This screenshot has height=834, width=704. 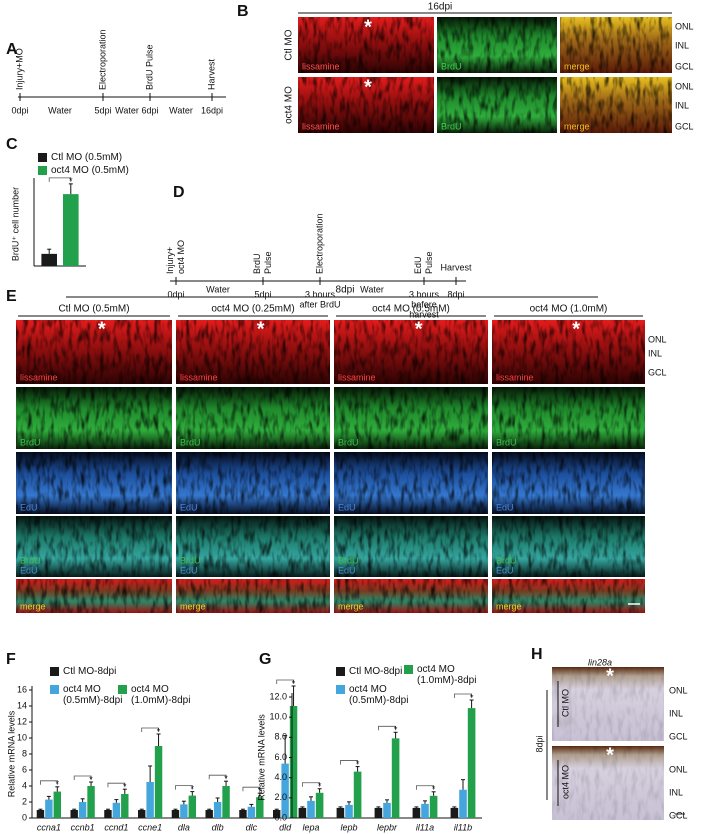 What do you see at coordinates (268, 262) in the screenshot?
I see `timeline-event: Pulse` at bounding box center [268, 262].